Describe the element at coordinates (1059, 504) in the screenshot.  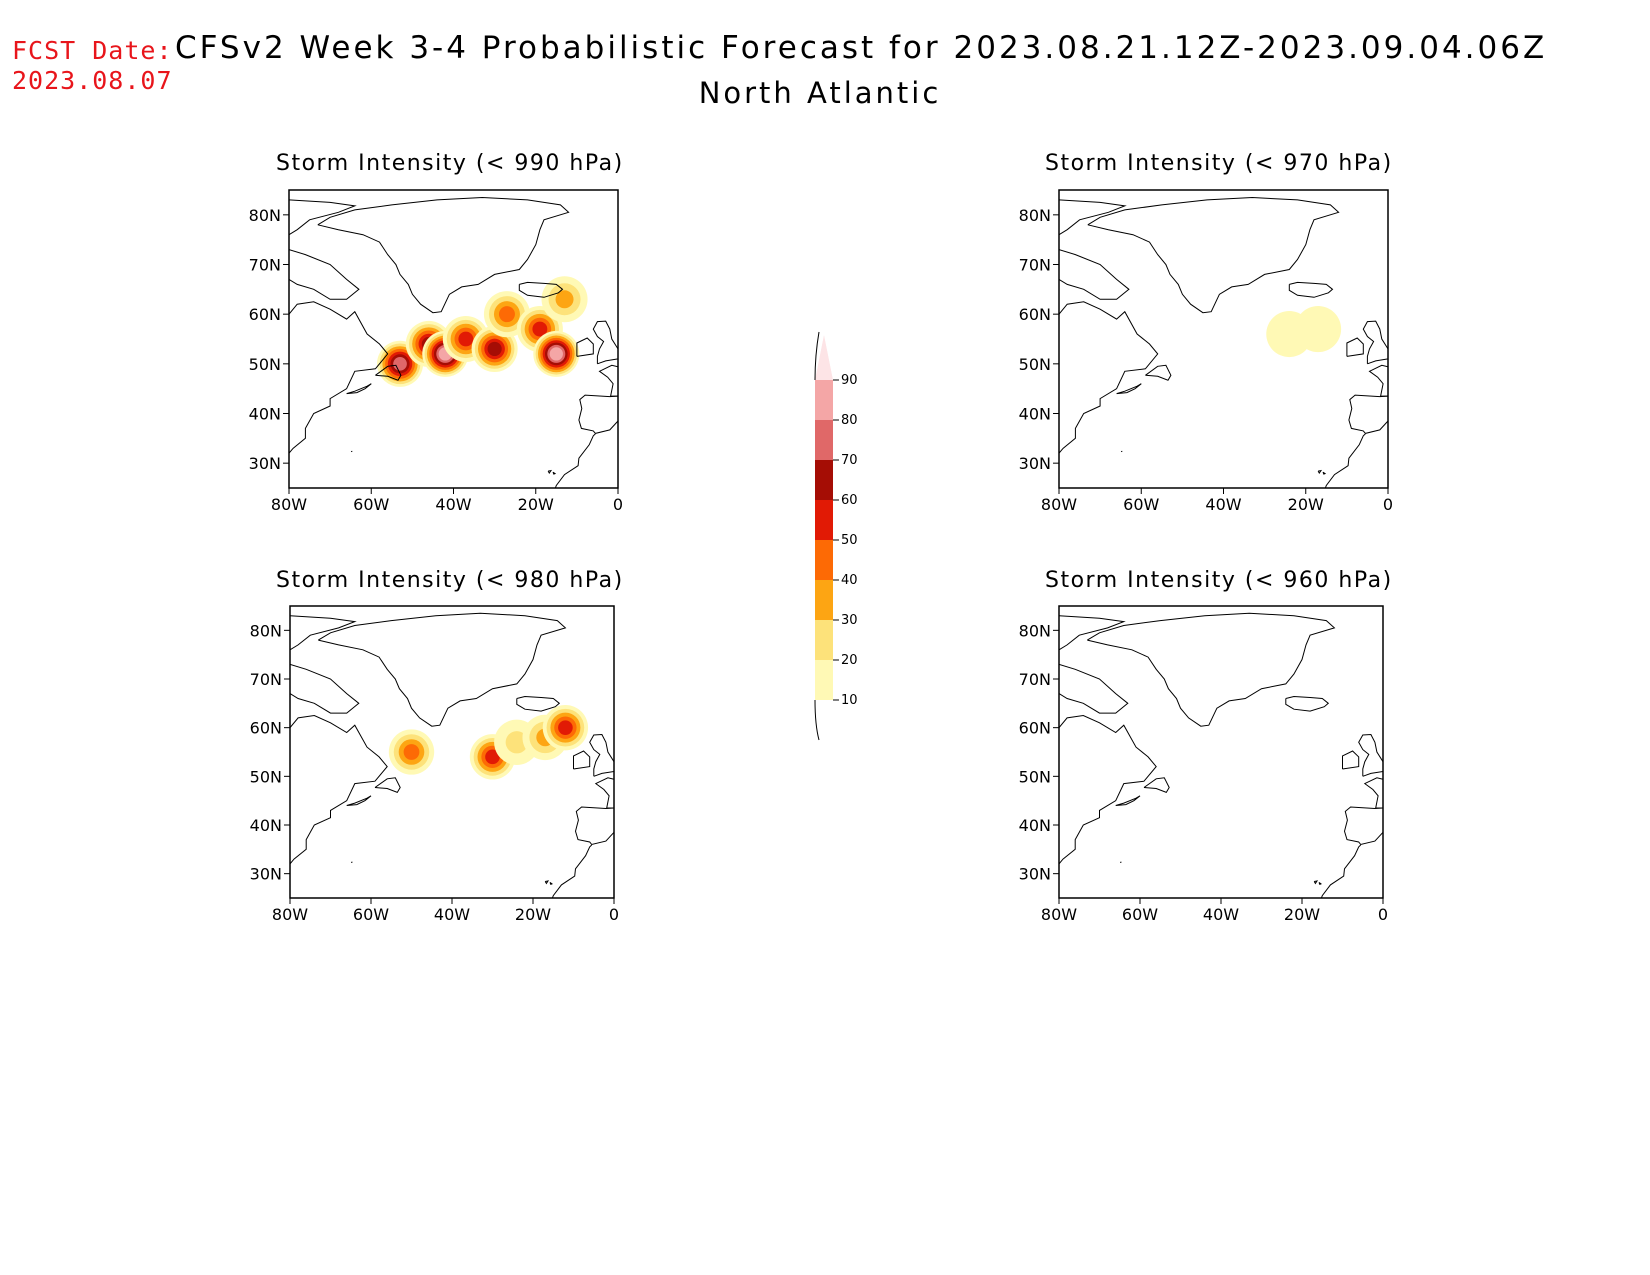
I see `lon-tick-label: 80W` at that location.